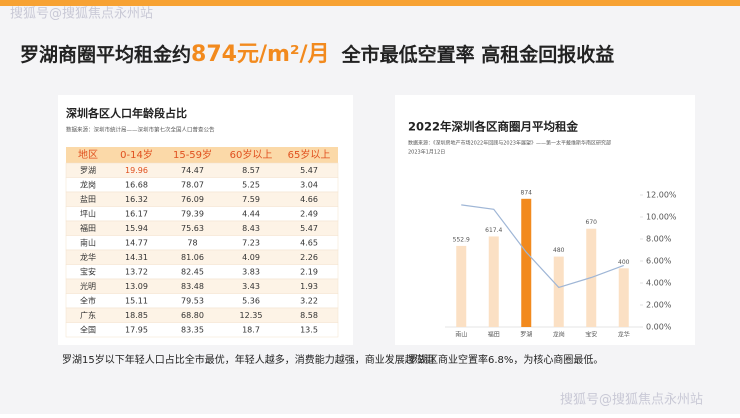 This screenshot has width=740, height=418. What do you see at coordinates (88, 329) in the screenshot?
I see `table-cell: 全国` at bounding box center [88, 329].